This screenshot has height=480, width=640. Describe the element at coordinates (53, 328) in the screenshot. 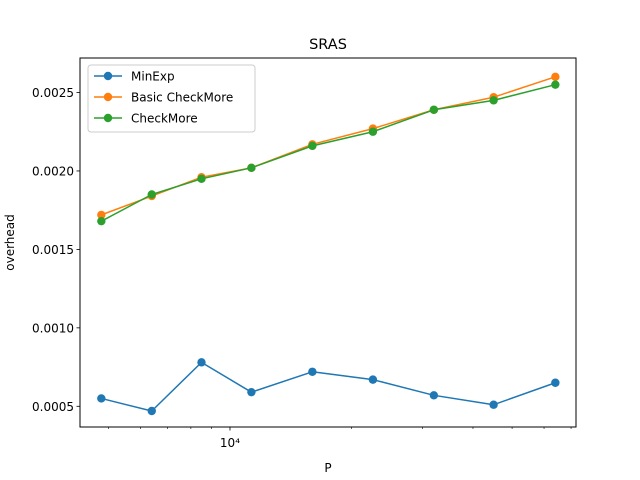

I see `y-tick-label: 0.0010` at that location.